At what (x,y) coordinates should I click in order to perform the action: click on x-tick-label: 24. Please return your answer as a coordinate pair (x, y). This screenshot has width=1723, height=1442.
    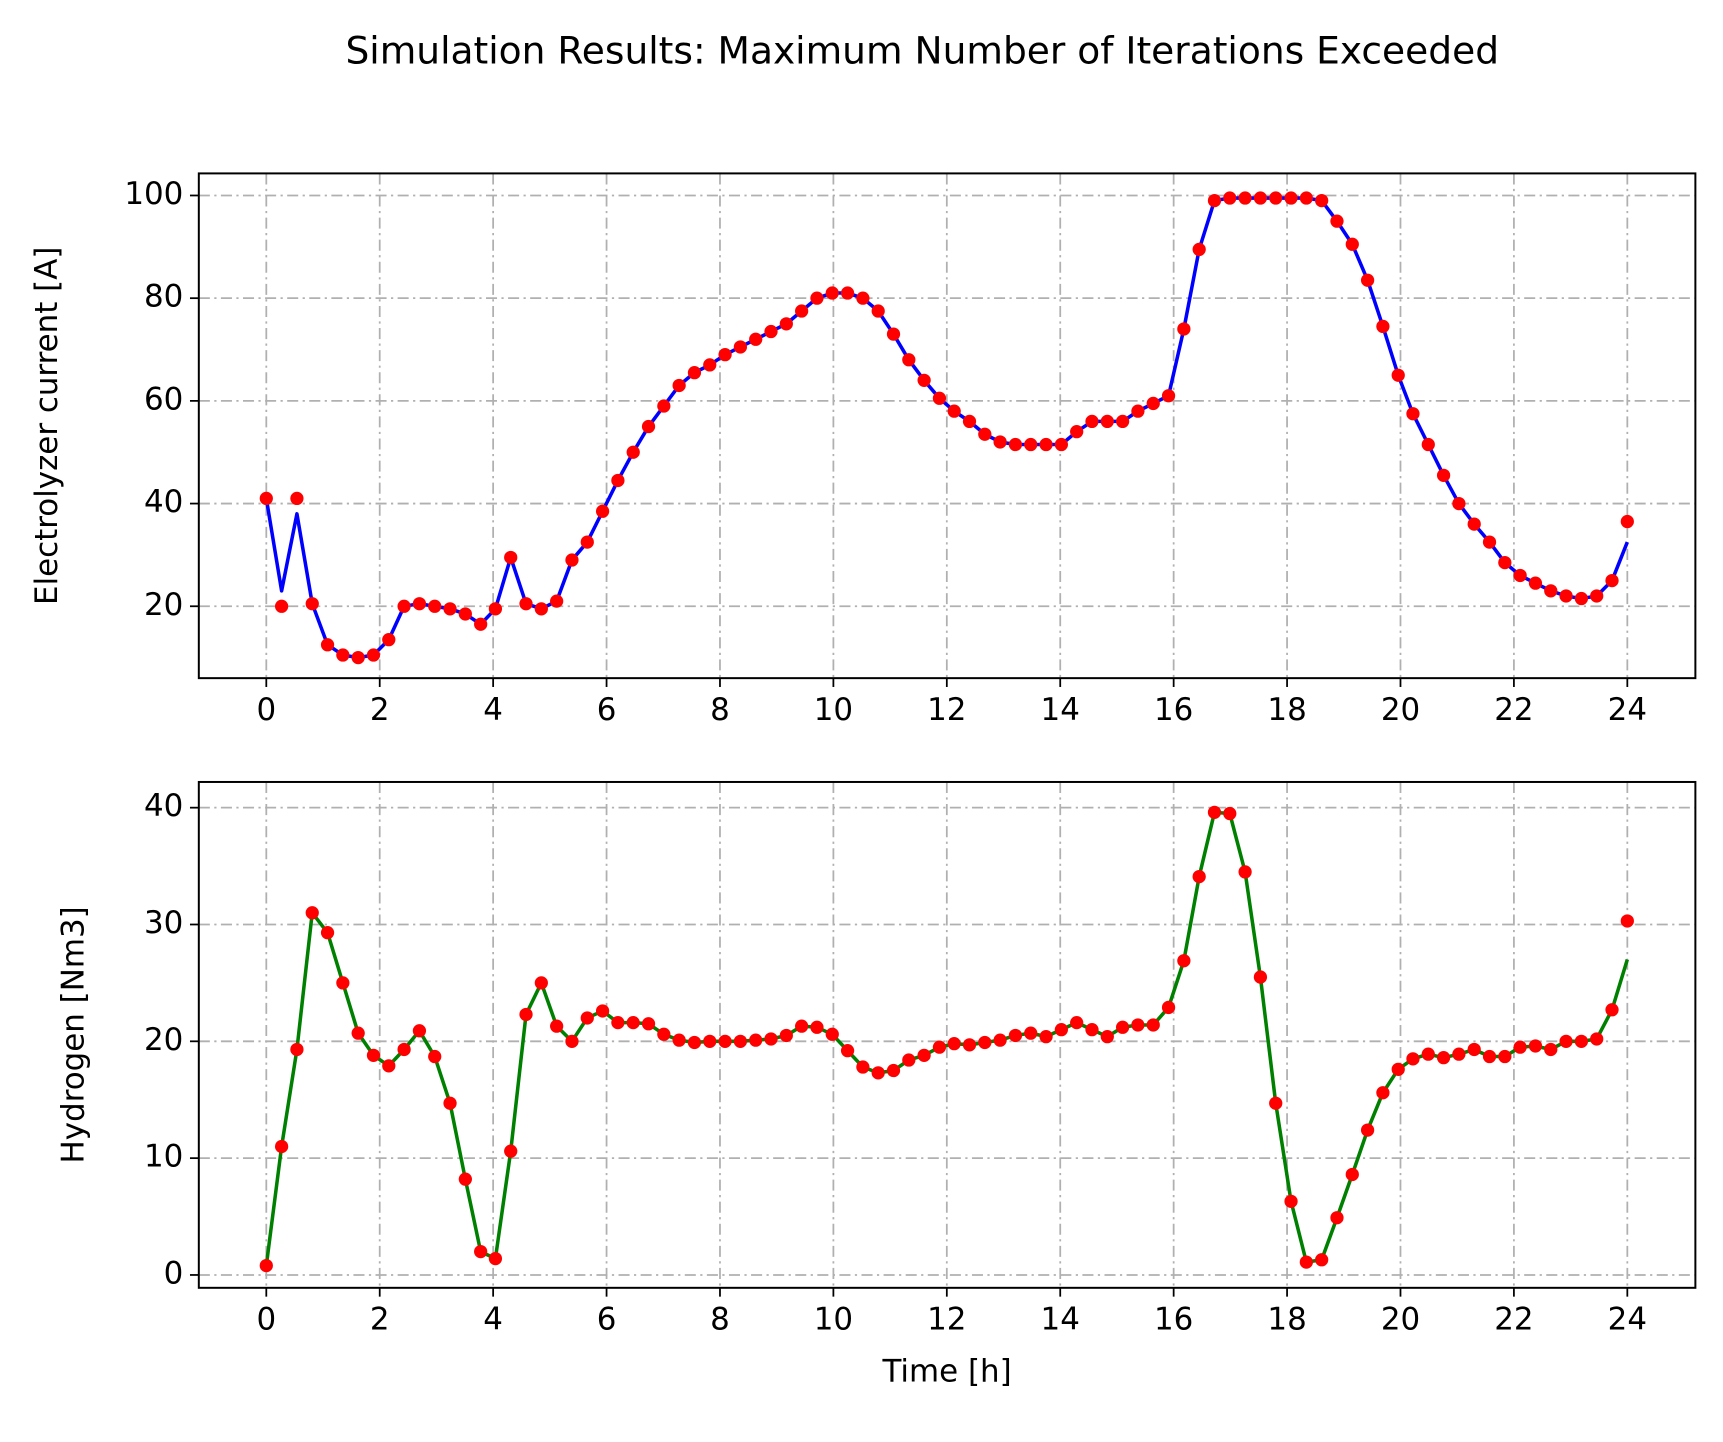
    Looking at the image, I should click on (1627, 710).